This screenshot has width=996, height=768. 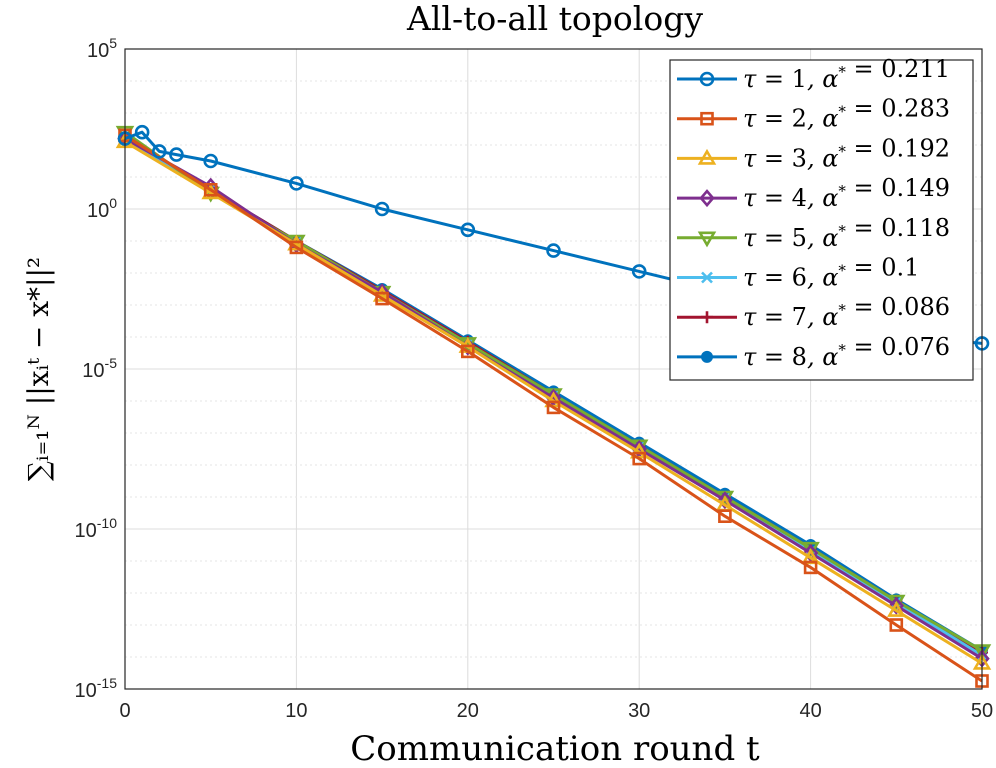 What do you see at coordinates (846, 153) in the screenshot?
I see `legend-label: τ = 3, α* = 0.192` at bounding box center [846, 153].